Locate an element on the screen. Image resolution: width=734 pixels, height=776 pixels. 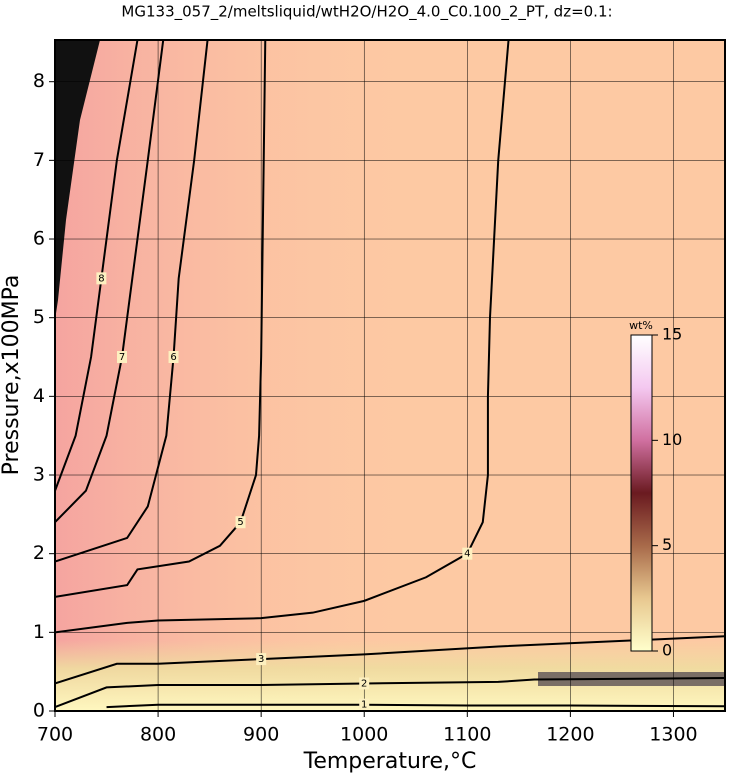
contour-label: 2 is located at coordinates (364, 683).